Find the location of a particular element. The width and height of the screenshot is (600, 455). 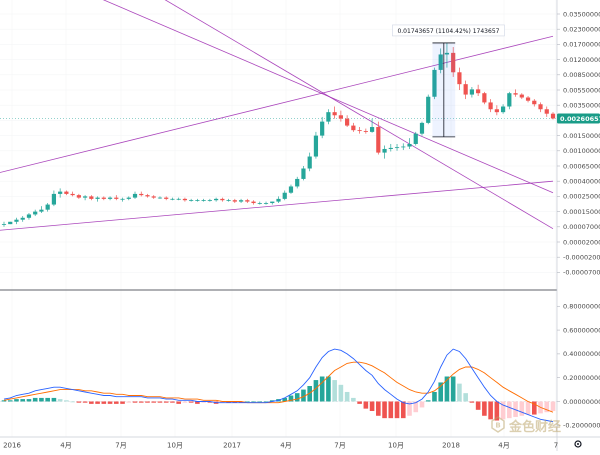

price-tick-label: 0.00065000 is located at coordinates (581, 166).